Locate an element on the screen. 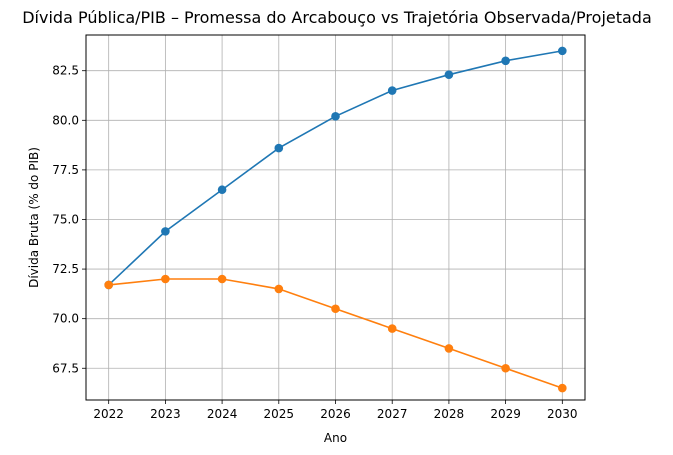 This screenshot has width=673, height=455. x-tick-label: 2023 is located at coordinates (165, 414).